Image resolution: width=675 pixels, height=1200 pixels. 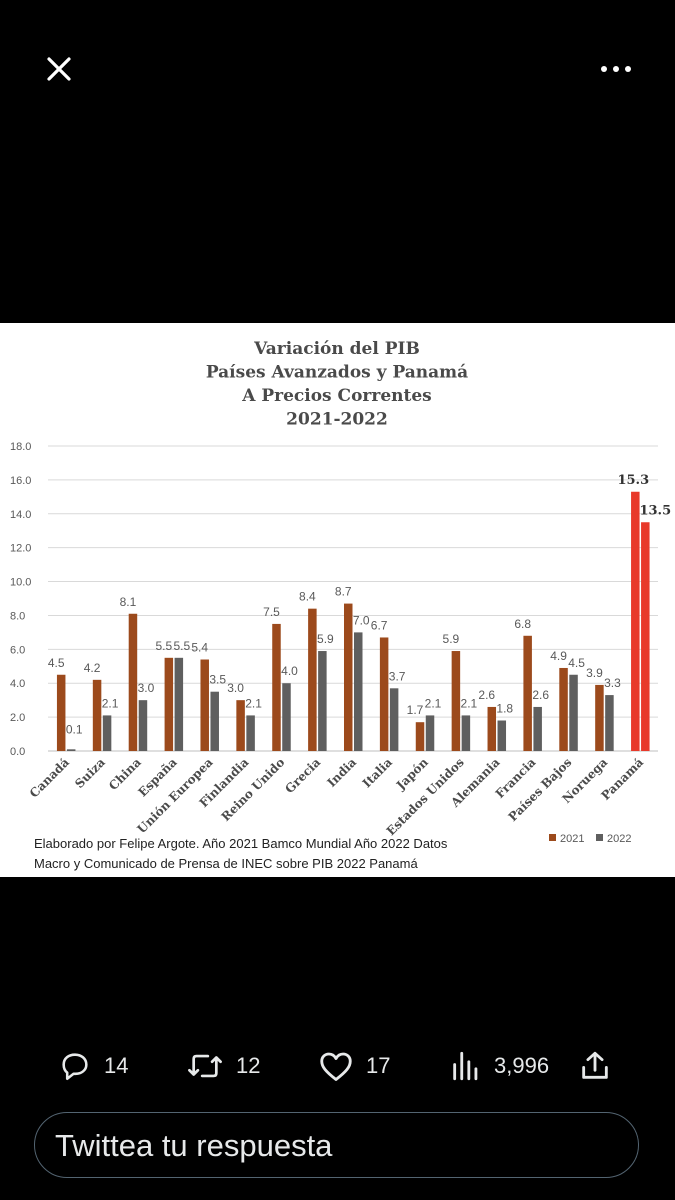 I want to click on data-label-2022: 2.6, so click(x=540, y=695).